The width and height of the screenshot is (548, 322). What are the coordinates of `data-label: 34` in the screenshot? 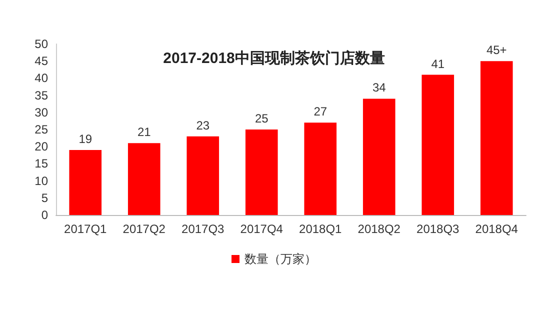 It's located at (379, 87).